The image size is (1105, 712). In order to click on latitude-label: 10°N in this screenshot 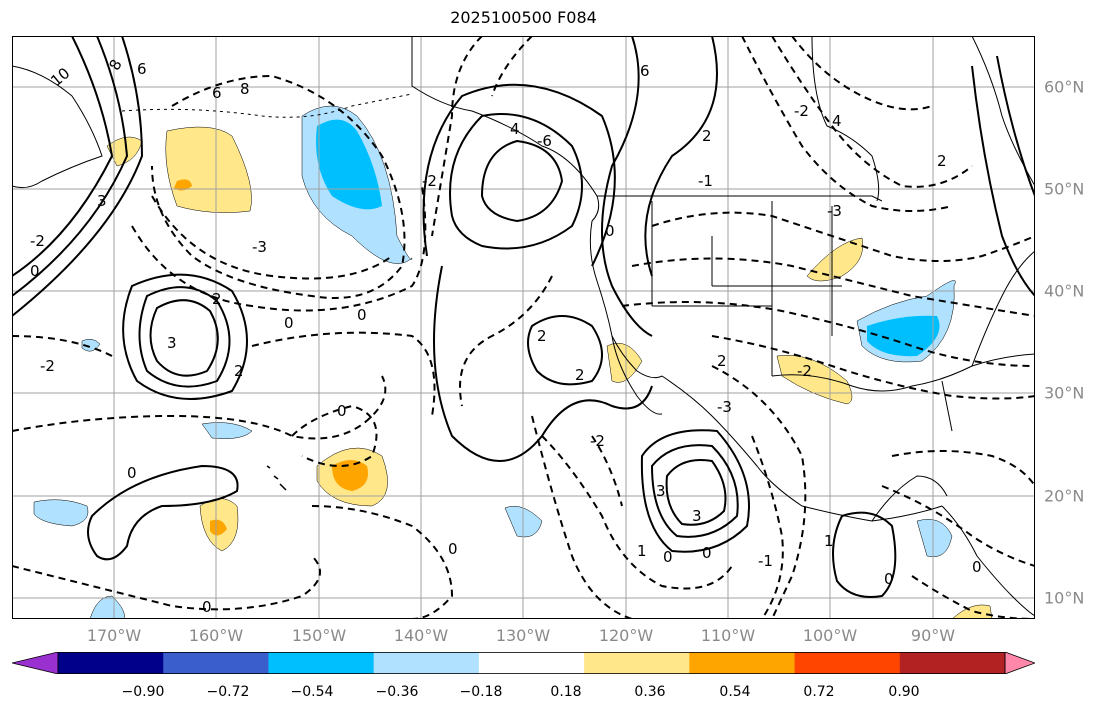, I will do `click(1064, 598)`.